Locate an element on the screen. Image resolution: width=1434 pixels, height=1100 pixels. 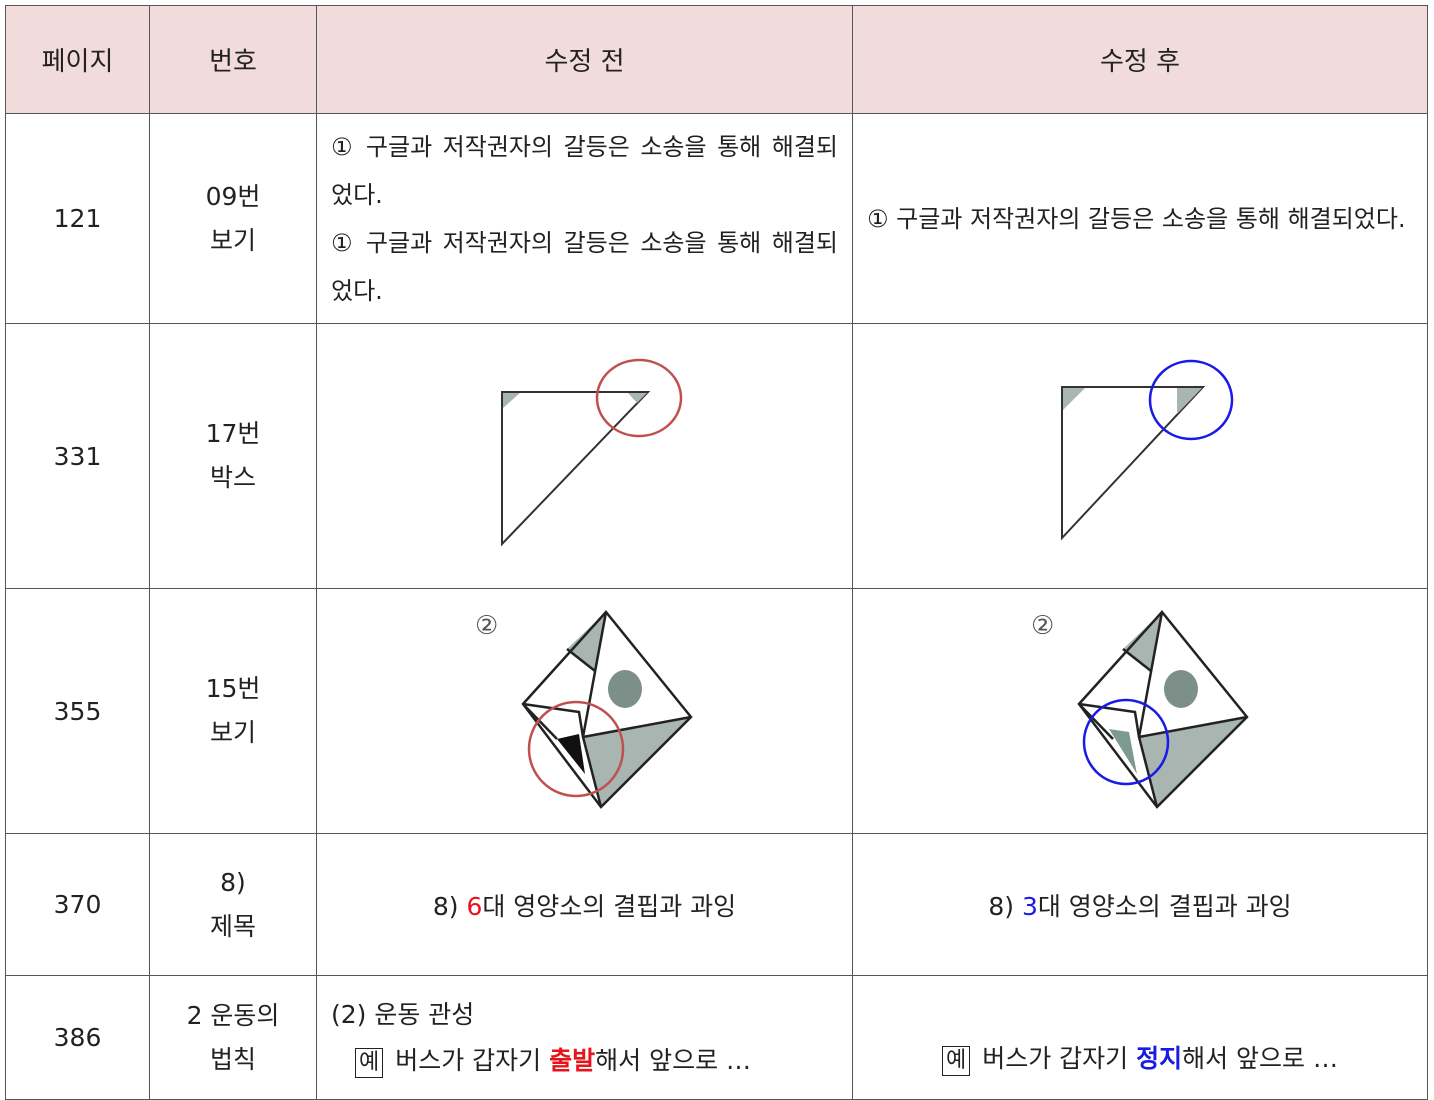
page-cell: 121 is located at coordinates (77, 218).